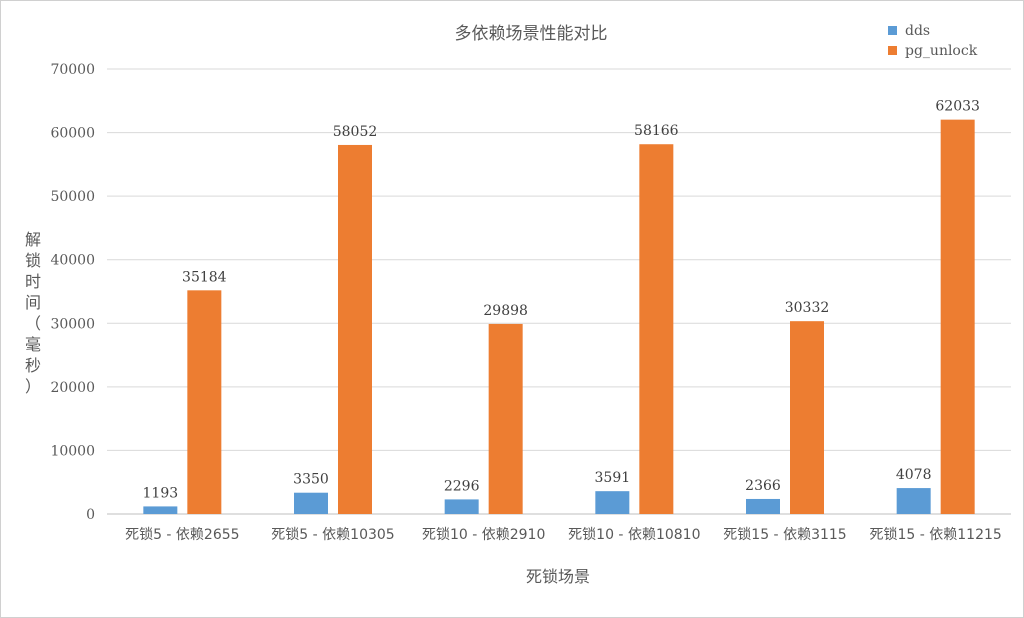 Image resolution: width=1024 pixels, height=618 pixels. What do you see at coordinates (483, 535) in the screenshot?
I see `x-category-label: 死锁10 - 依赖2910` at bounding box center [483, 535].